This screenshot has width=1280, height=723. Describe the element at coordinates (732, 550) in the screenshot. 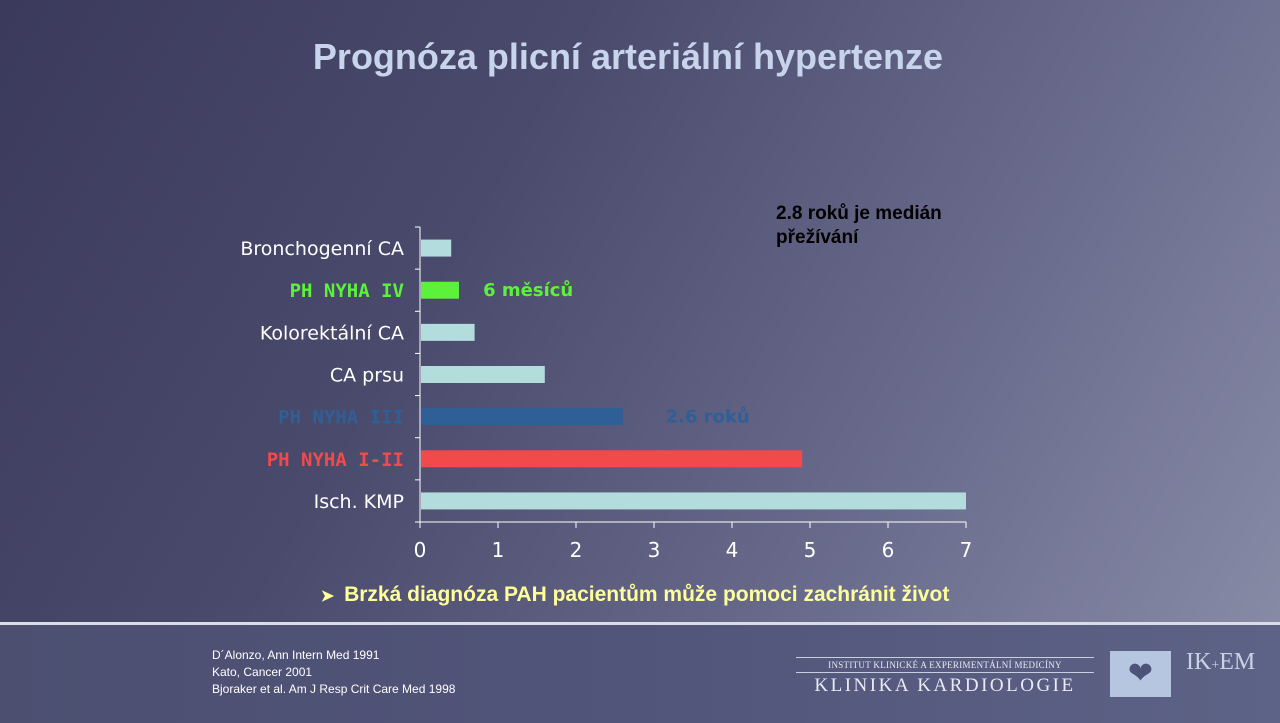

I see `x-tick-label: 4` at that location.